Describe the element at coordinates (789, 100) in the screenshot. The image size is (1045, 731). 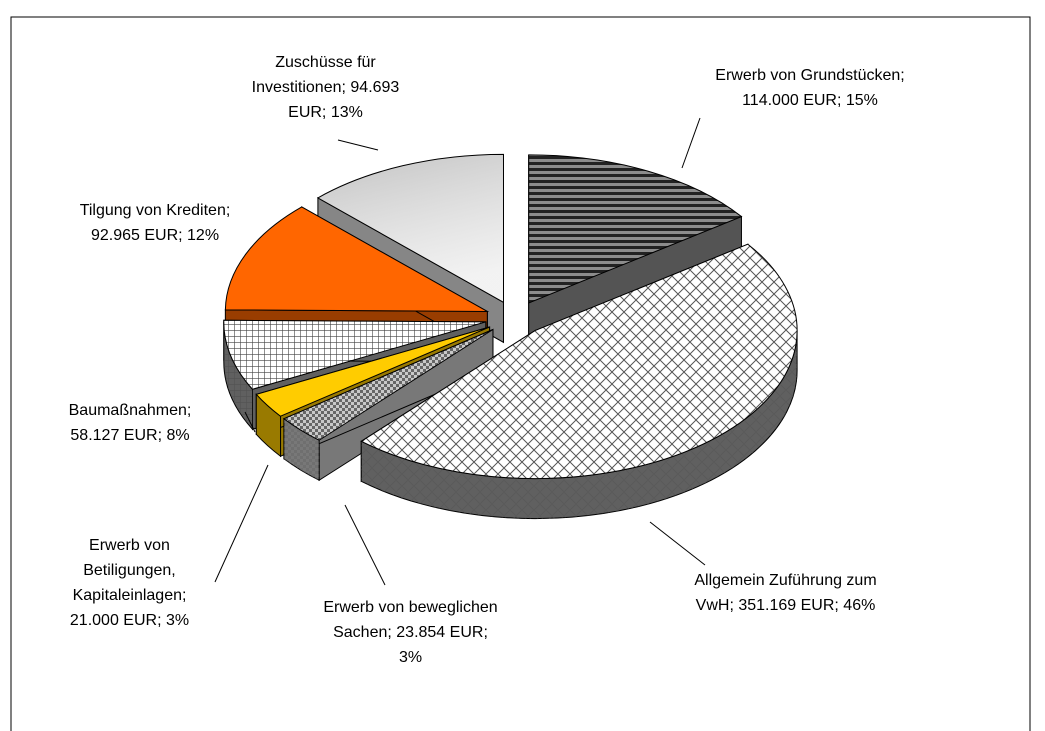
I see `label-part: 114.000 EUR` at that location.